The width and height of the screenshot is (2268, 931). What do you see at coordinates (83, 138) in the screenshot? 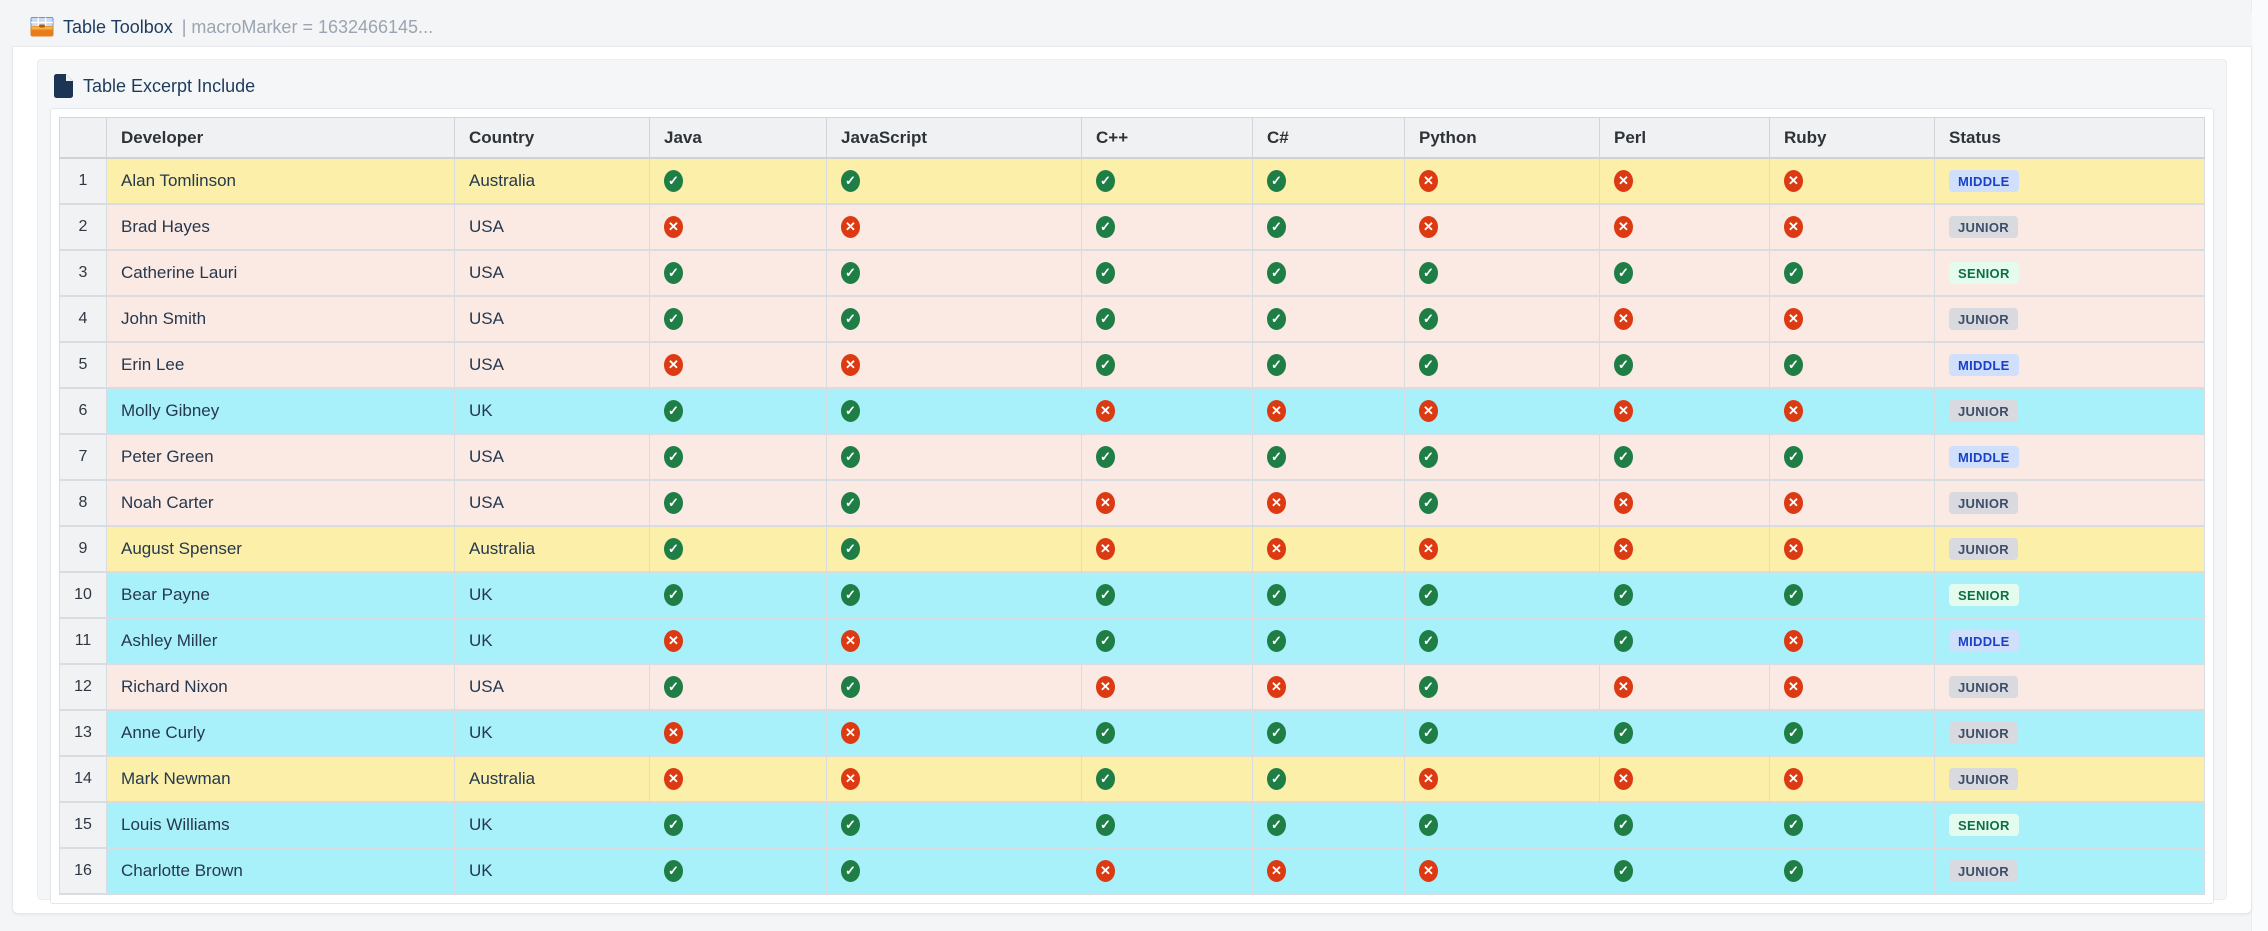
I see `column-header-num` at bounding box center [83, 138].